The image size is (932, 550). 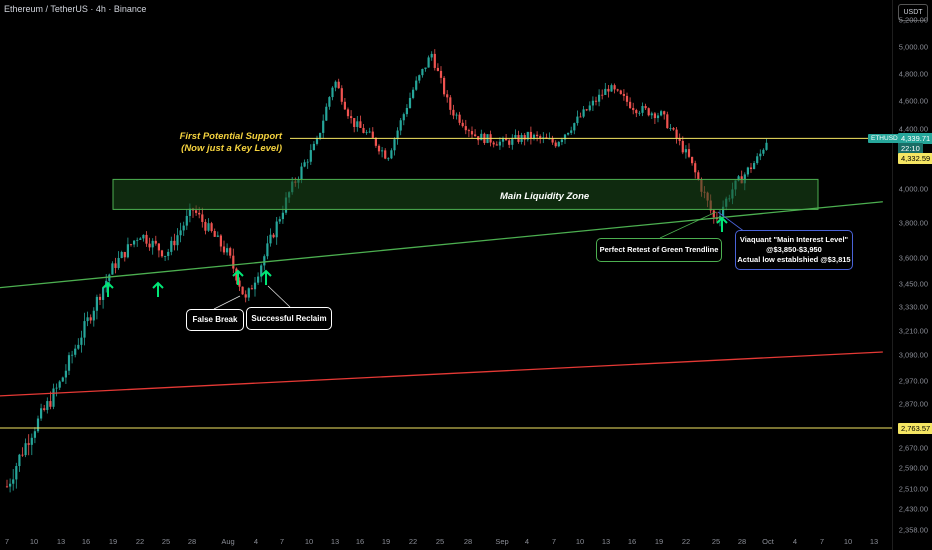 What do you see at coordinates (686, 541) in the screenshot?
I see `x-tick-label: 22` at bounding box center [686, 541].